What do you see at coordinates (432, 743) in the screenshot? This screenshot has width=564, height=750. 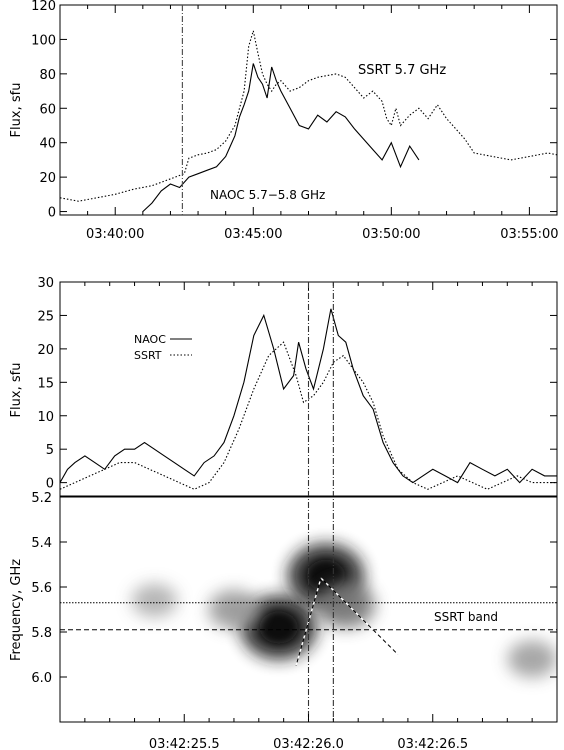 I see `x-tick-label: 03:42:26.5` at bounding box center [432, 743].